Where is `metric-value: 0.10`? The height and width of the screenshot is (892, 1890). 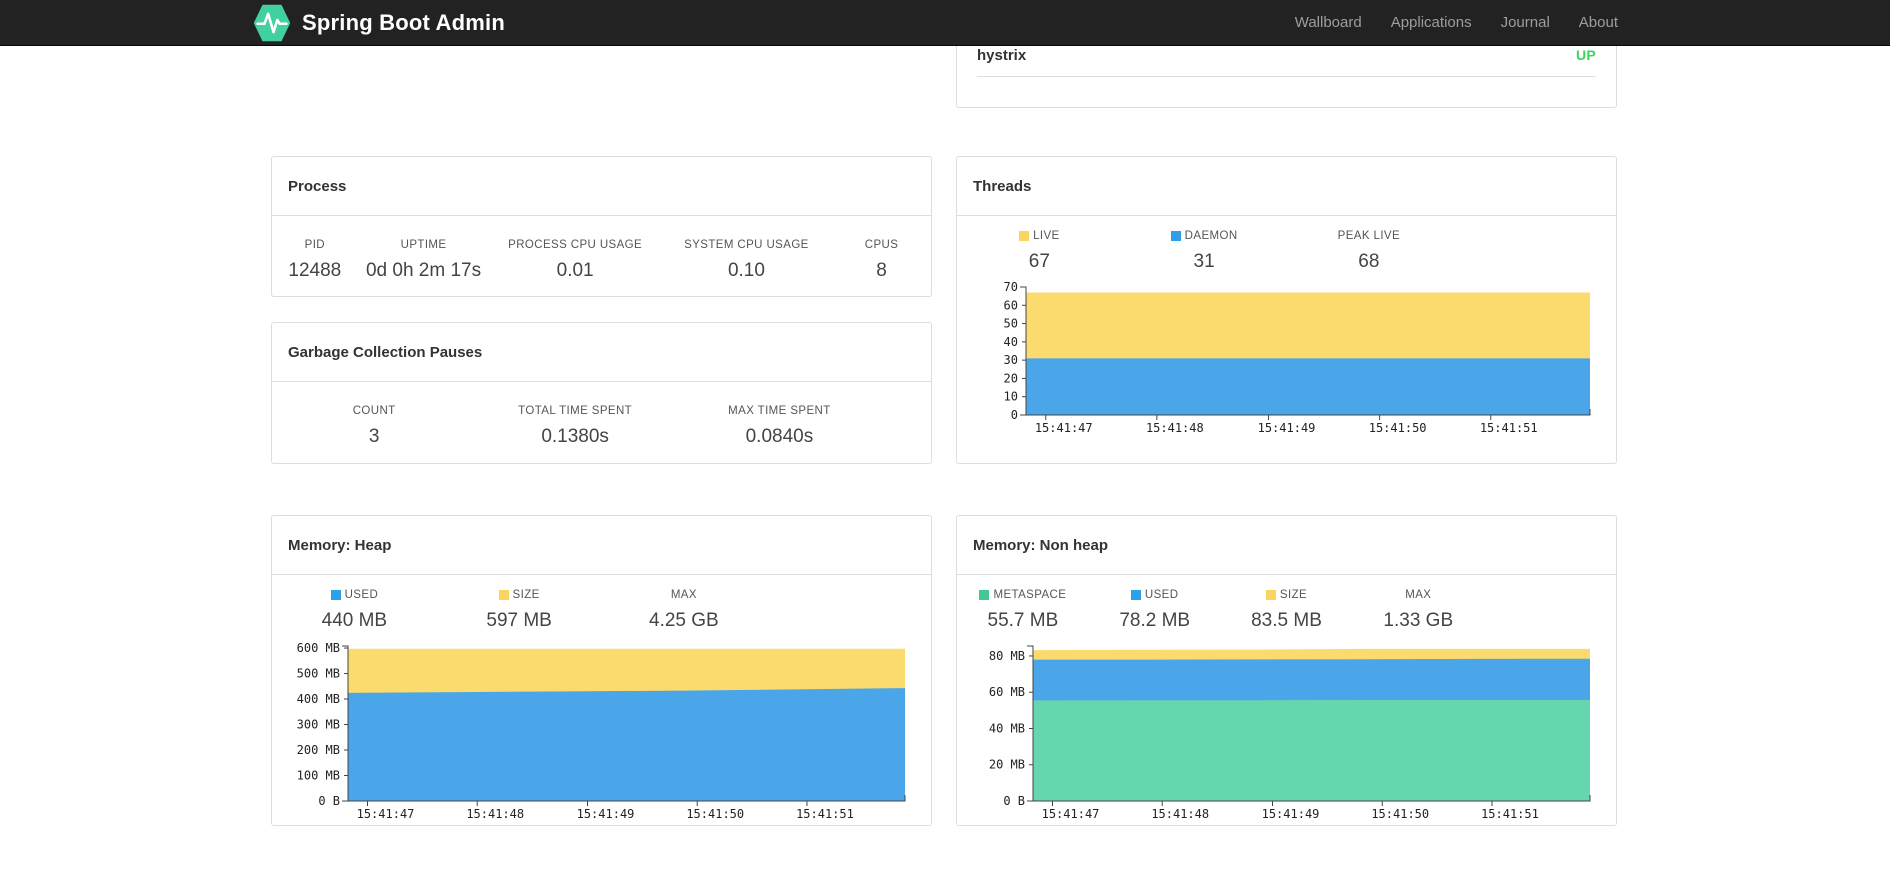 metric-value: 0.10 is located at coordinates (746, 270).